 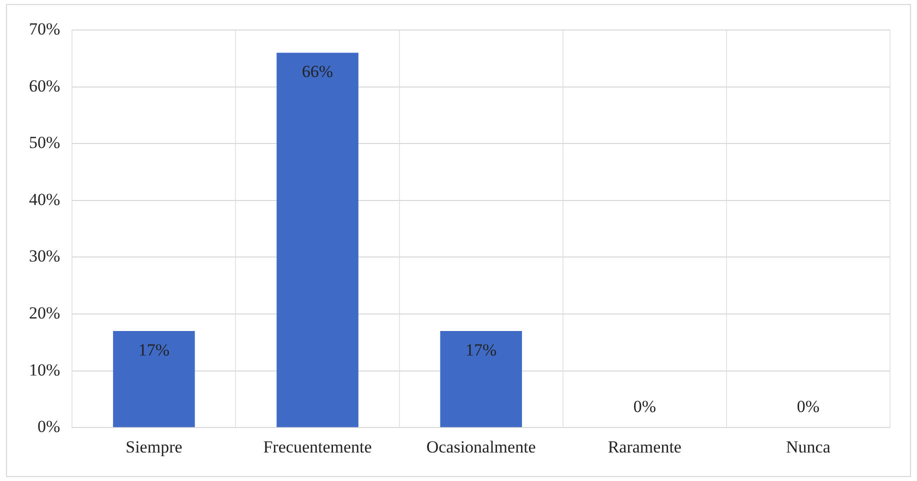 I want to click on x-tick-label: Ocasionalmente, so click(x=481, y=446).